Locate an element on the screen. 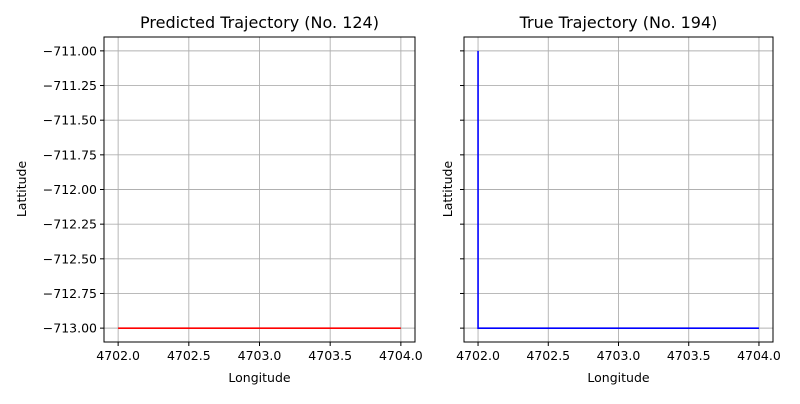 The height and width of the screenshot is (404, 800). true-x-tick-label-0: 4702.0 is located at coordinates (478, 355).